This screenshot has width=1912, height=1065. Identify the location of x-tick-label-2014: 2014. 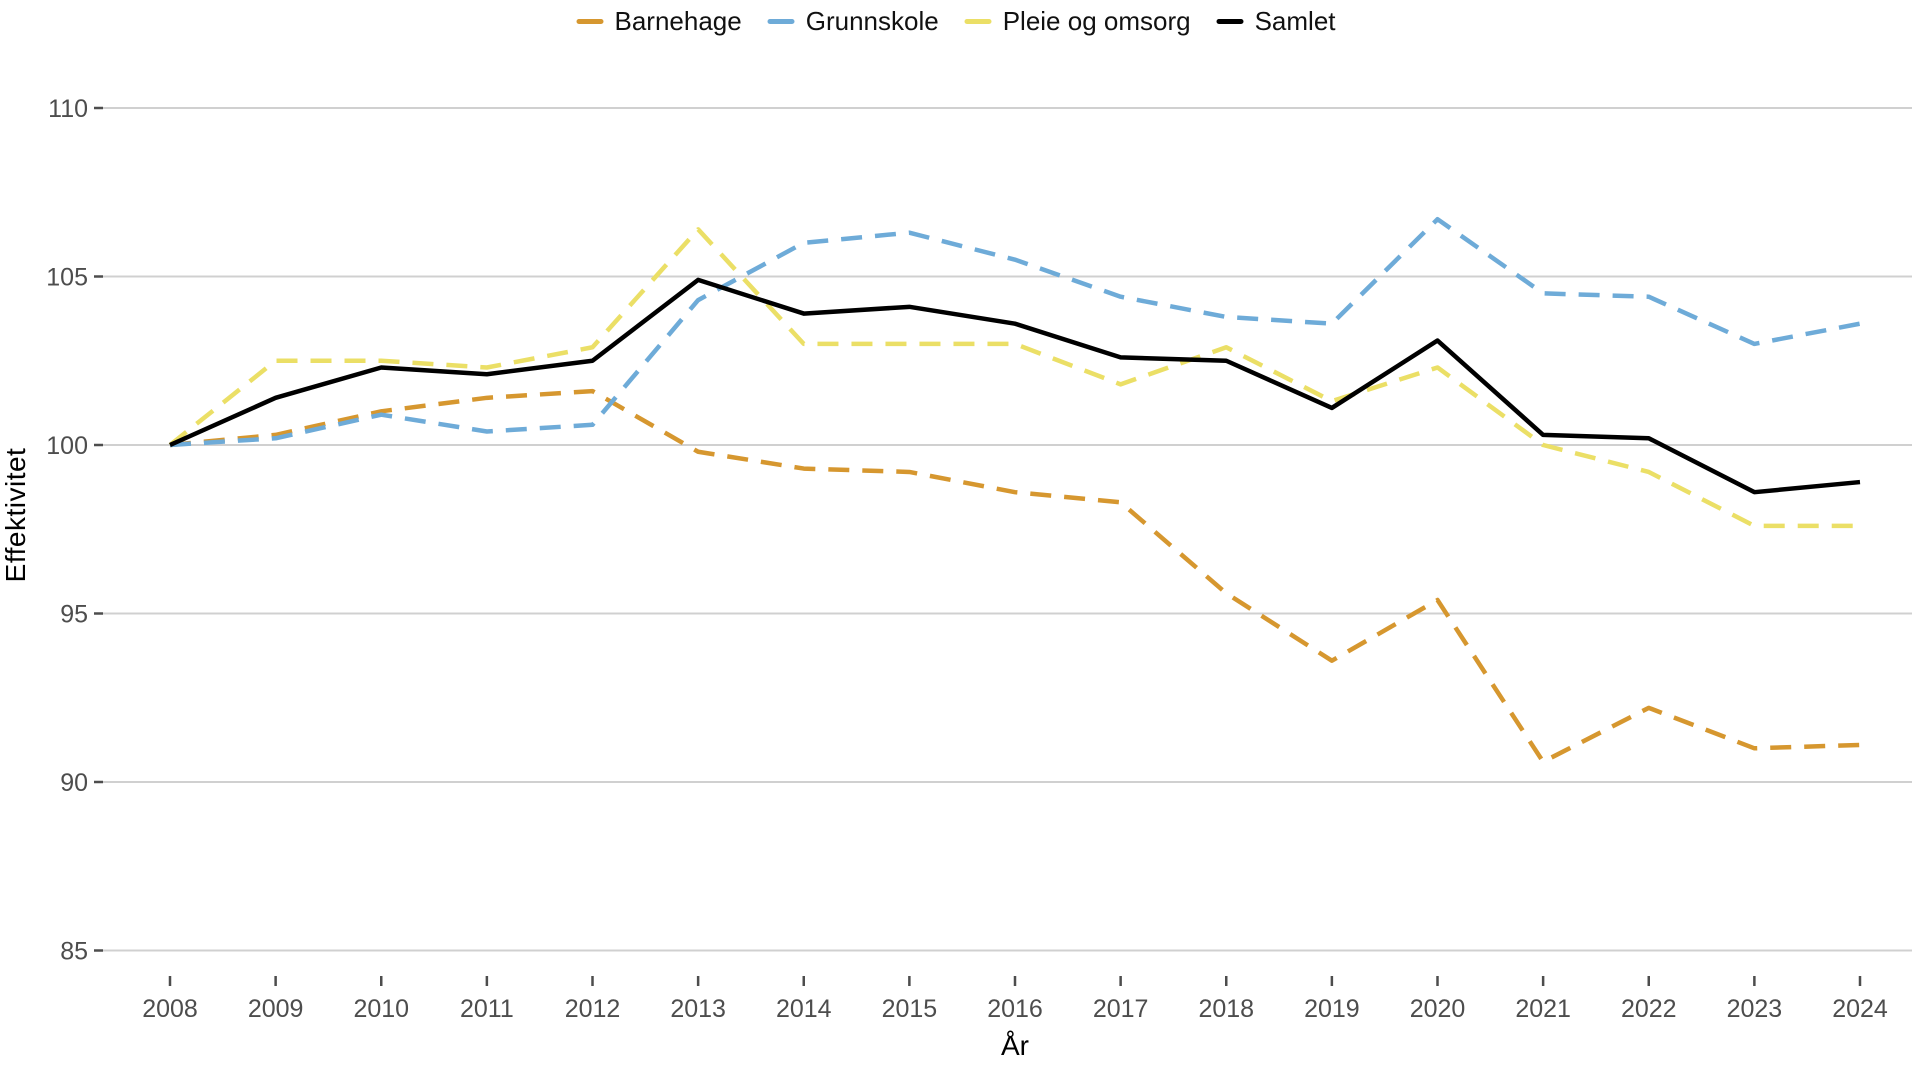
(804, 1009).